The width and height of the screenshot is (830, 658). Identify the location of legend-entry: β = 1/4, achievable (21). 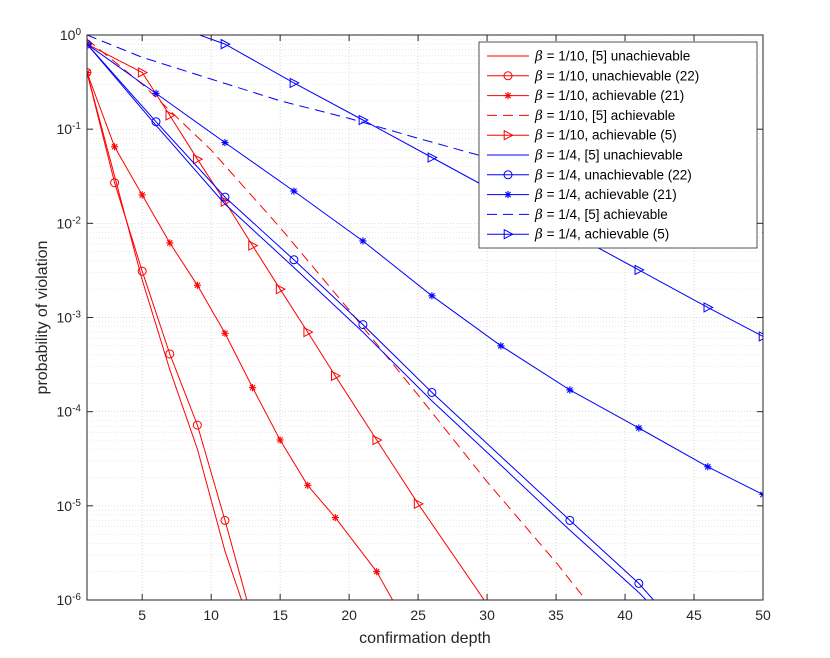
(582, 195).